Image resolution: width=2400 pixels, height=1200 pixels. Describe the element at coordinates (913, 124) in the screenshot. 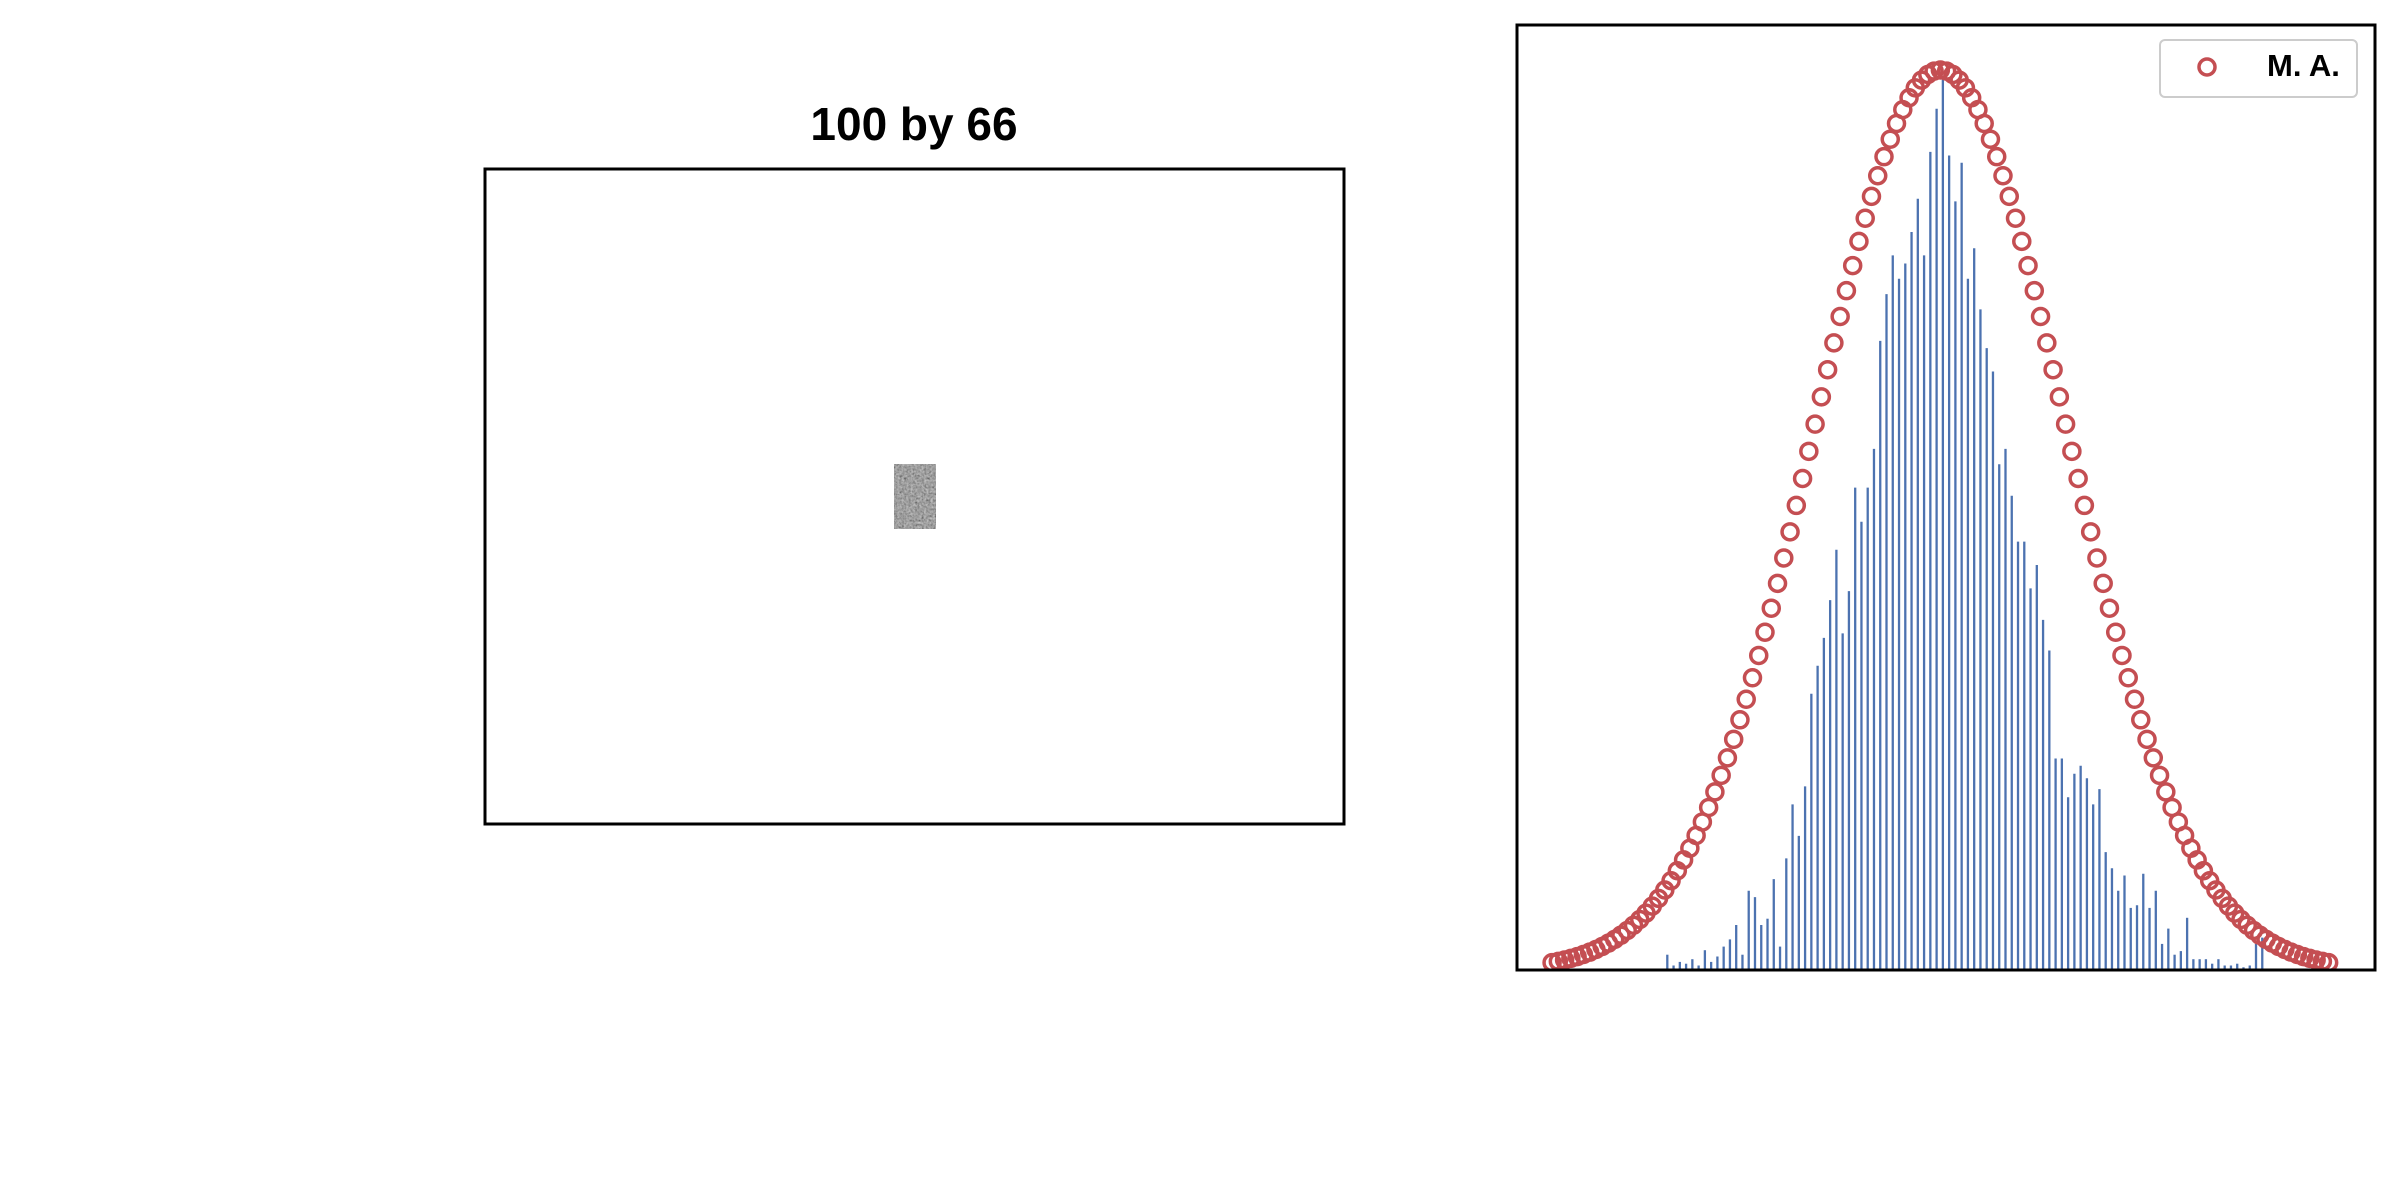

I see `image-title: 100 by 66` at that location.